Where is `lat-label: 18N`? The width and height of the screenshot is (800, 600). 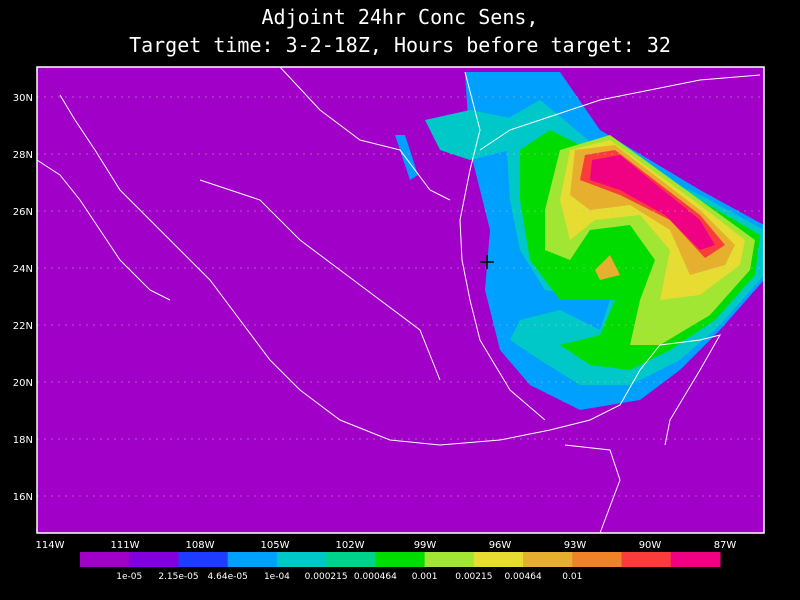
lat-label: 18N is located at coordinates (23, 440).